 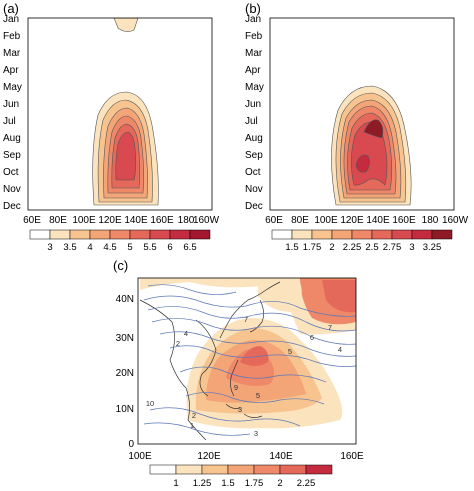 I want to click on contour-labels: 1 2 2 3 3 4 4 5 5 6 7 7 9 10, so click(x=244, y=376).